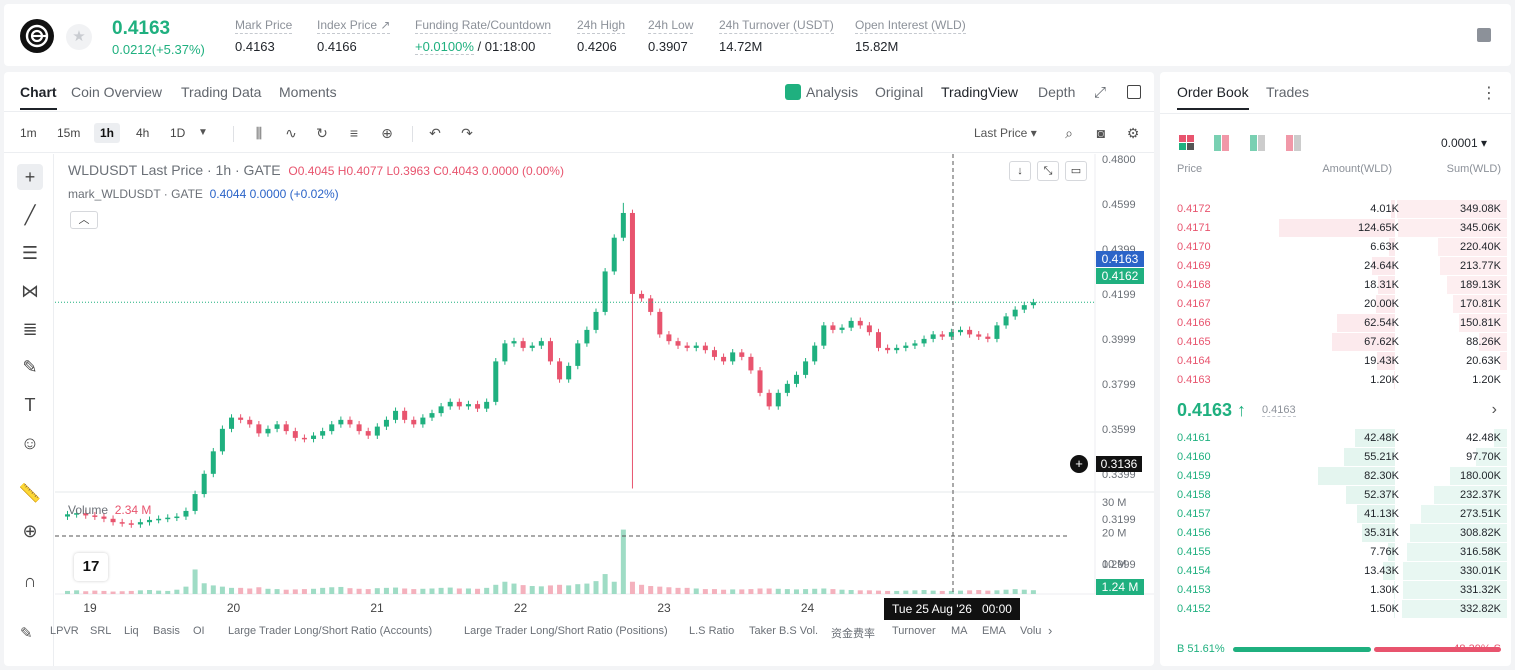 The height and width of the screenshot is (670, 1515). What do you see at coordinates (1079, 464) in the screenshot?
I see `add-order-icon: +` at bounding box center [1079, 464].